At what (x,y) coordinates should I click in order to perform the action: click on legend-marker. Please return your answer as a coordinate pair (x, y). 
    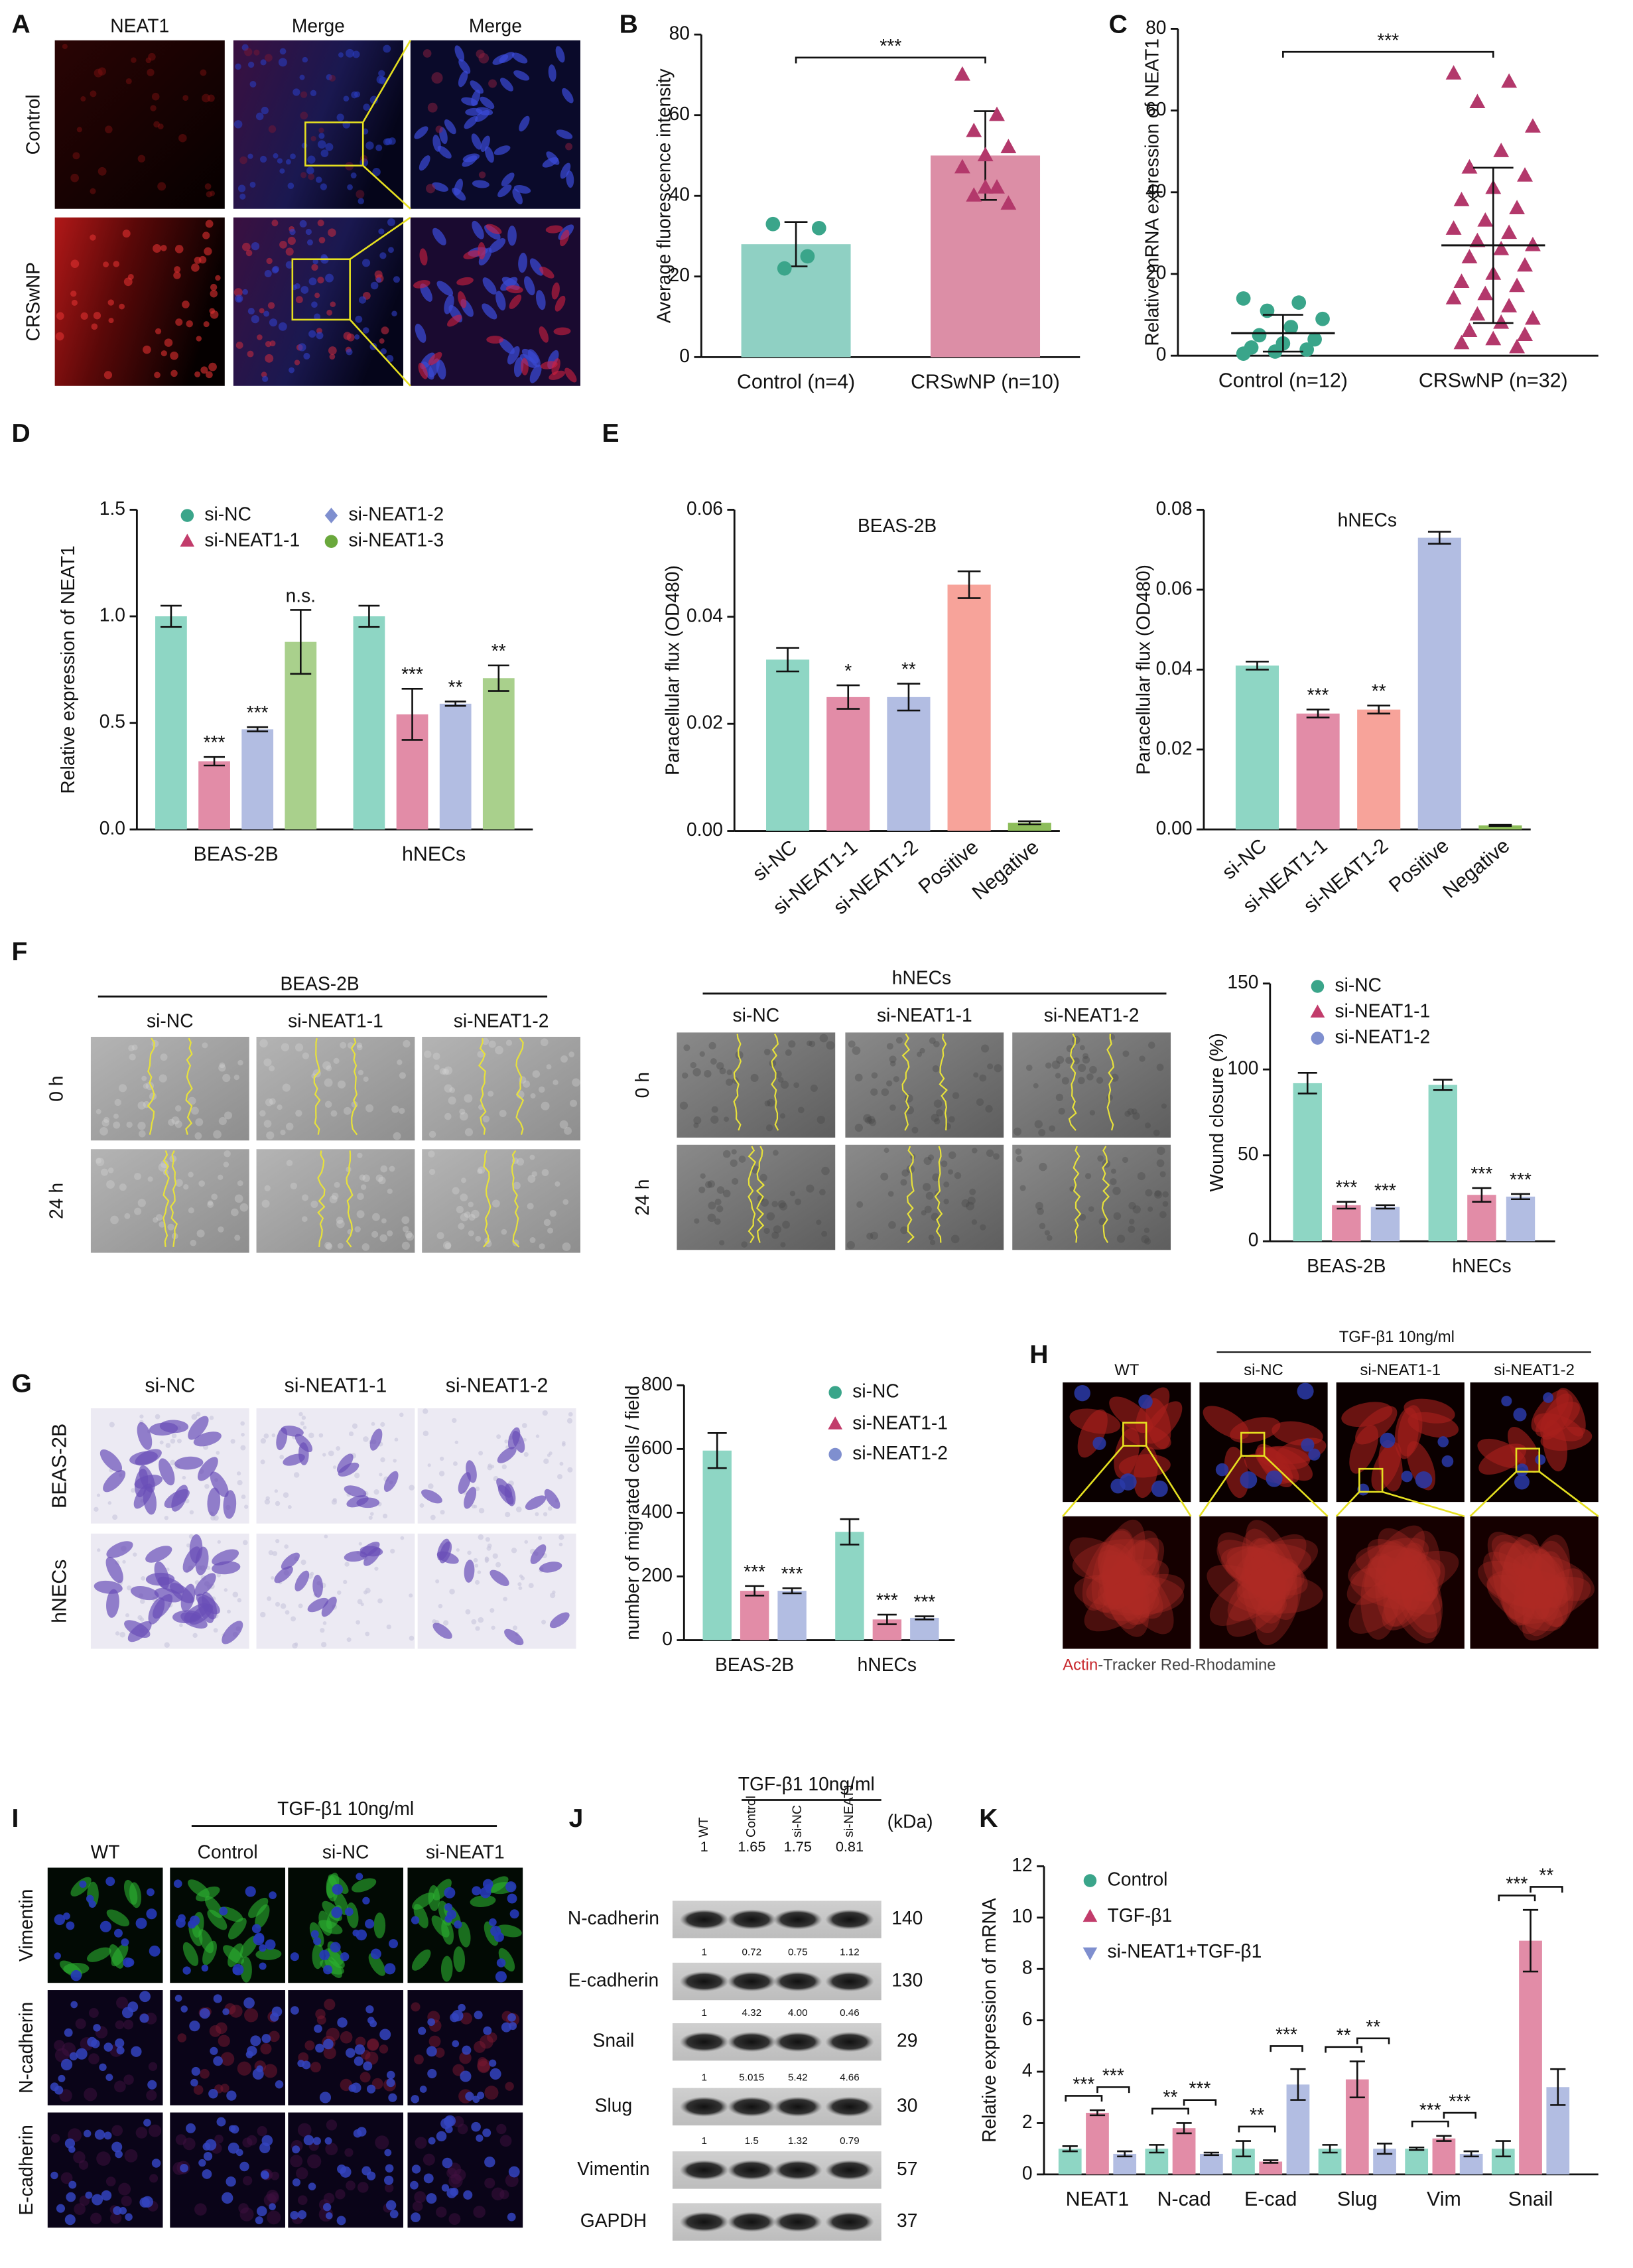
    Looking at the image, I should click on (1317, 1011).